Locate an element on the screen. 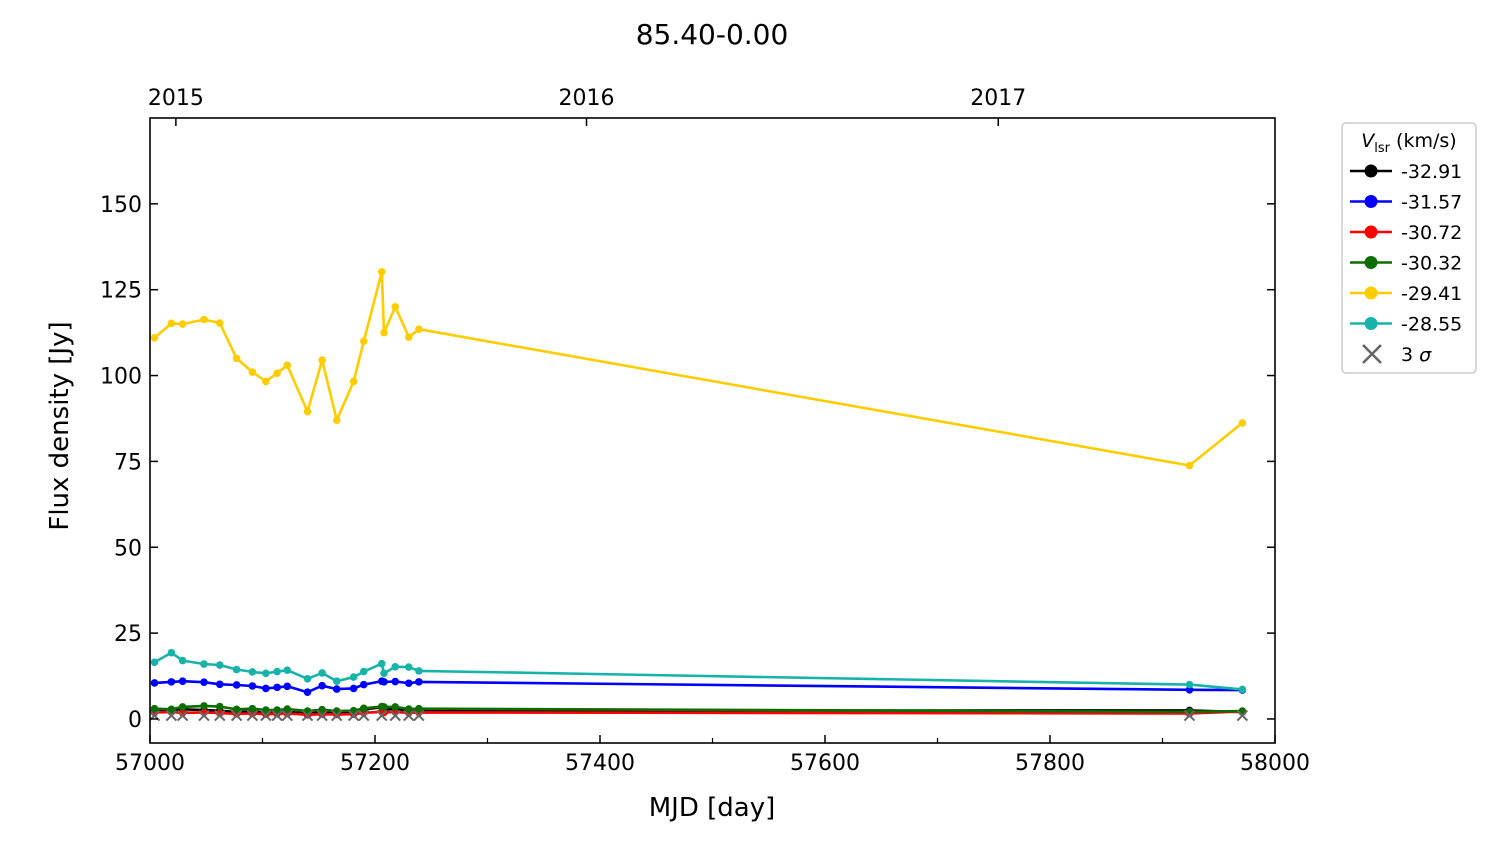 Image resolution: width=1500 pixels, height=844 pixels. legend-title-sub: lsr is located at coordinates (1382, 148).